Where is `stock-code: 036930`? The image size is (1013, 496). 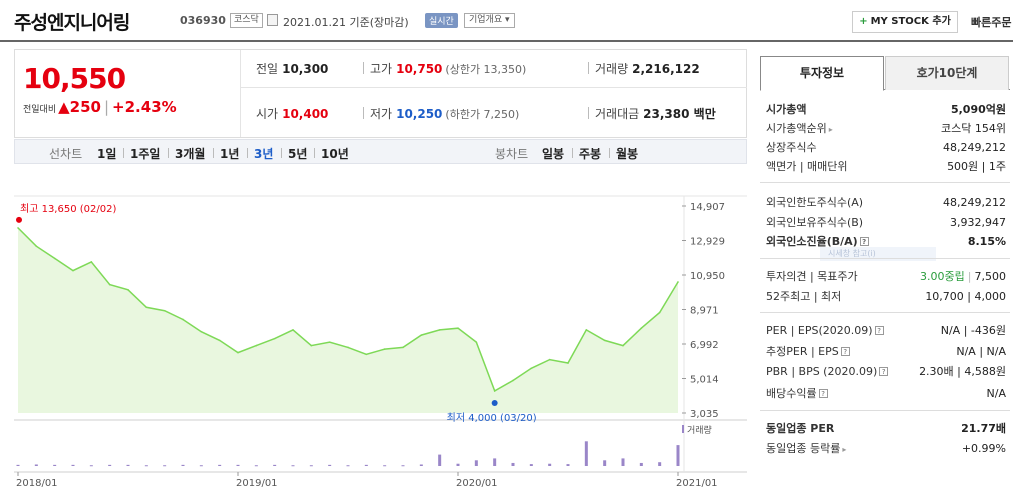 stock-code: 036930 is located at coordinates (203, 20).